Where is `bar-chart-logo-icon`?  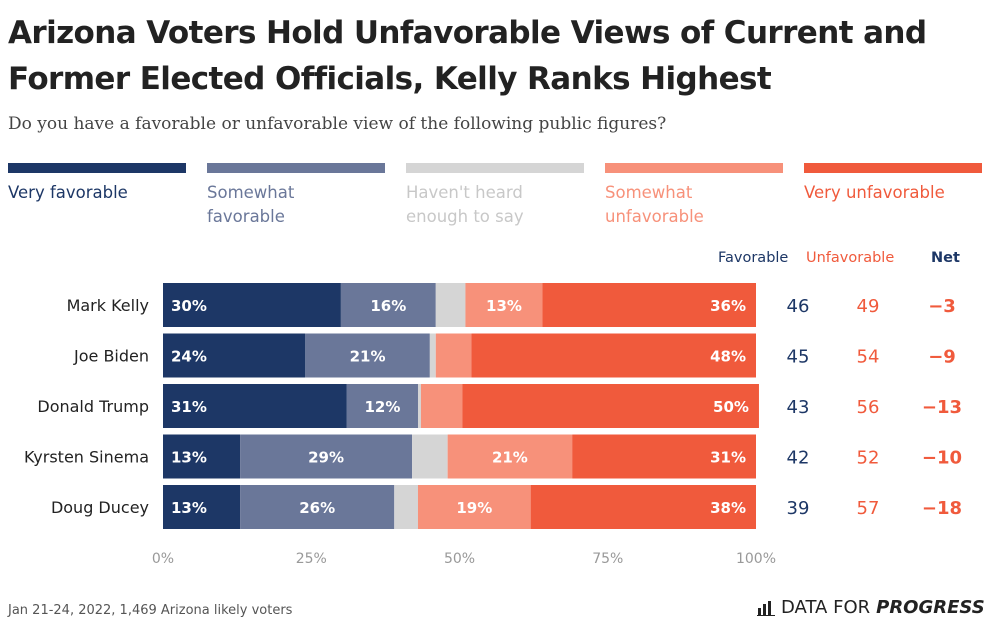 bar-chart-logo-icon is located at coordinates (766, 608).